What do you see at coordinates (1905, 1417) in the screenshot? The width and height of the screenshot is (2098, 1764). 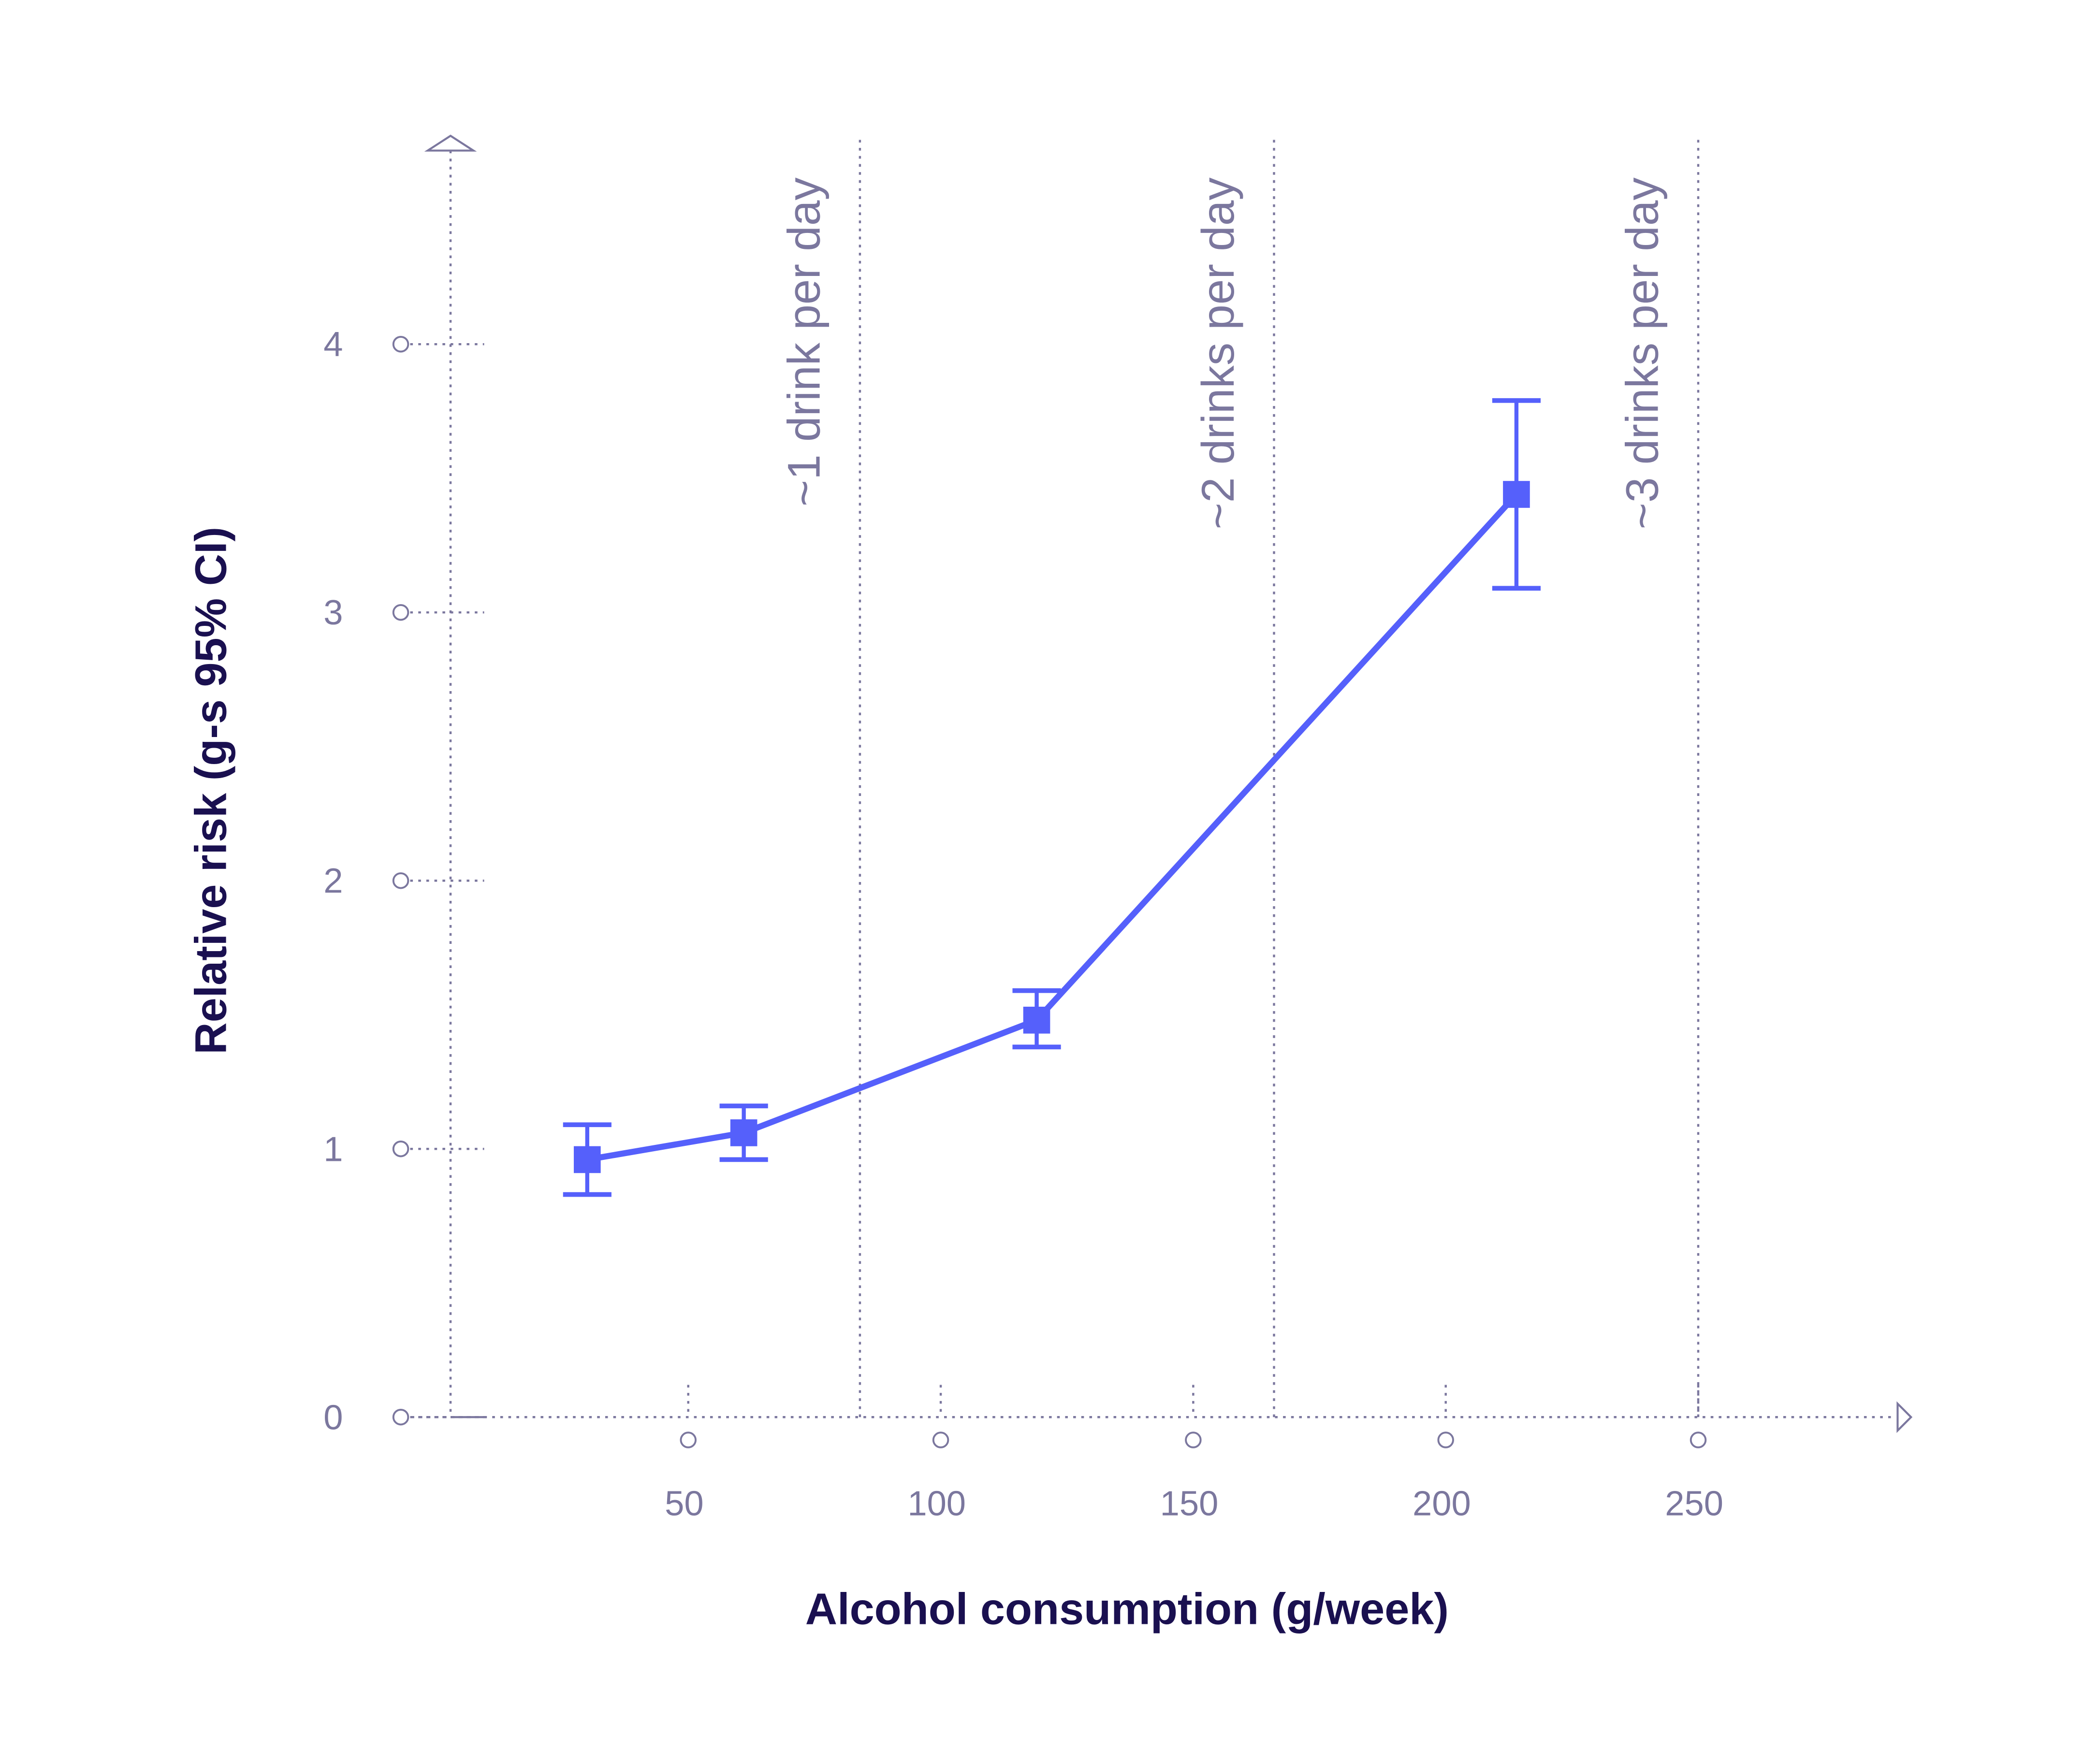 I see `x-axis-arrow-icon` at bounding box center [1905, 1417].